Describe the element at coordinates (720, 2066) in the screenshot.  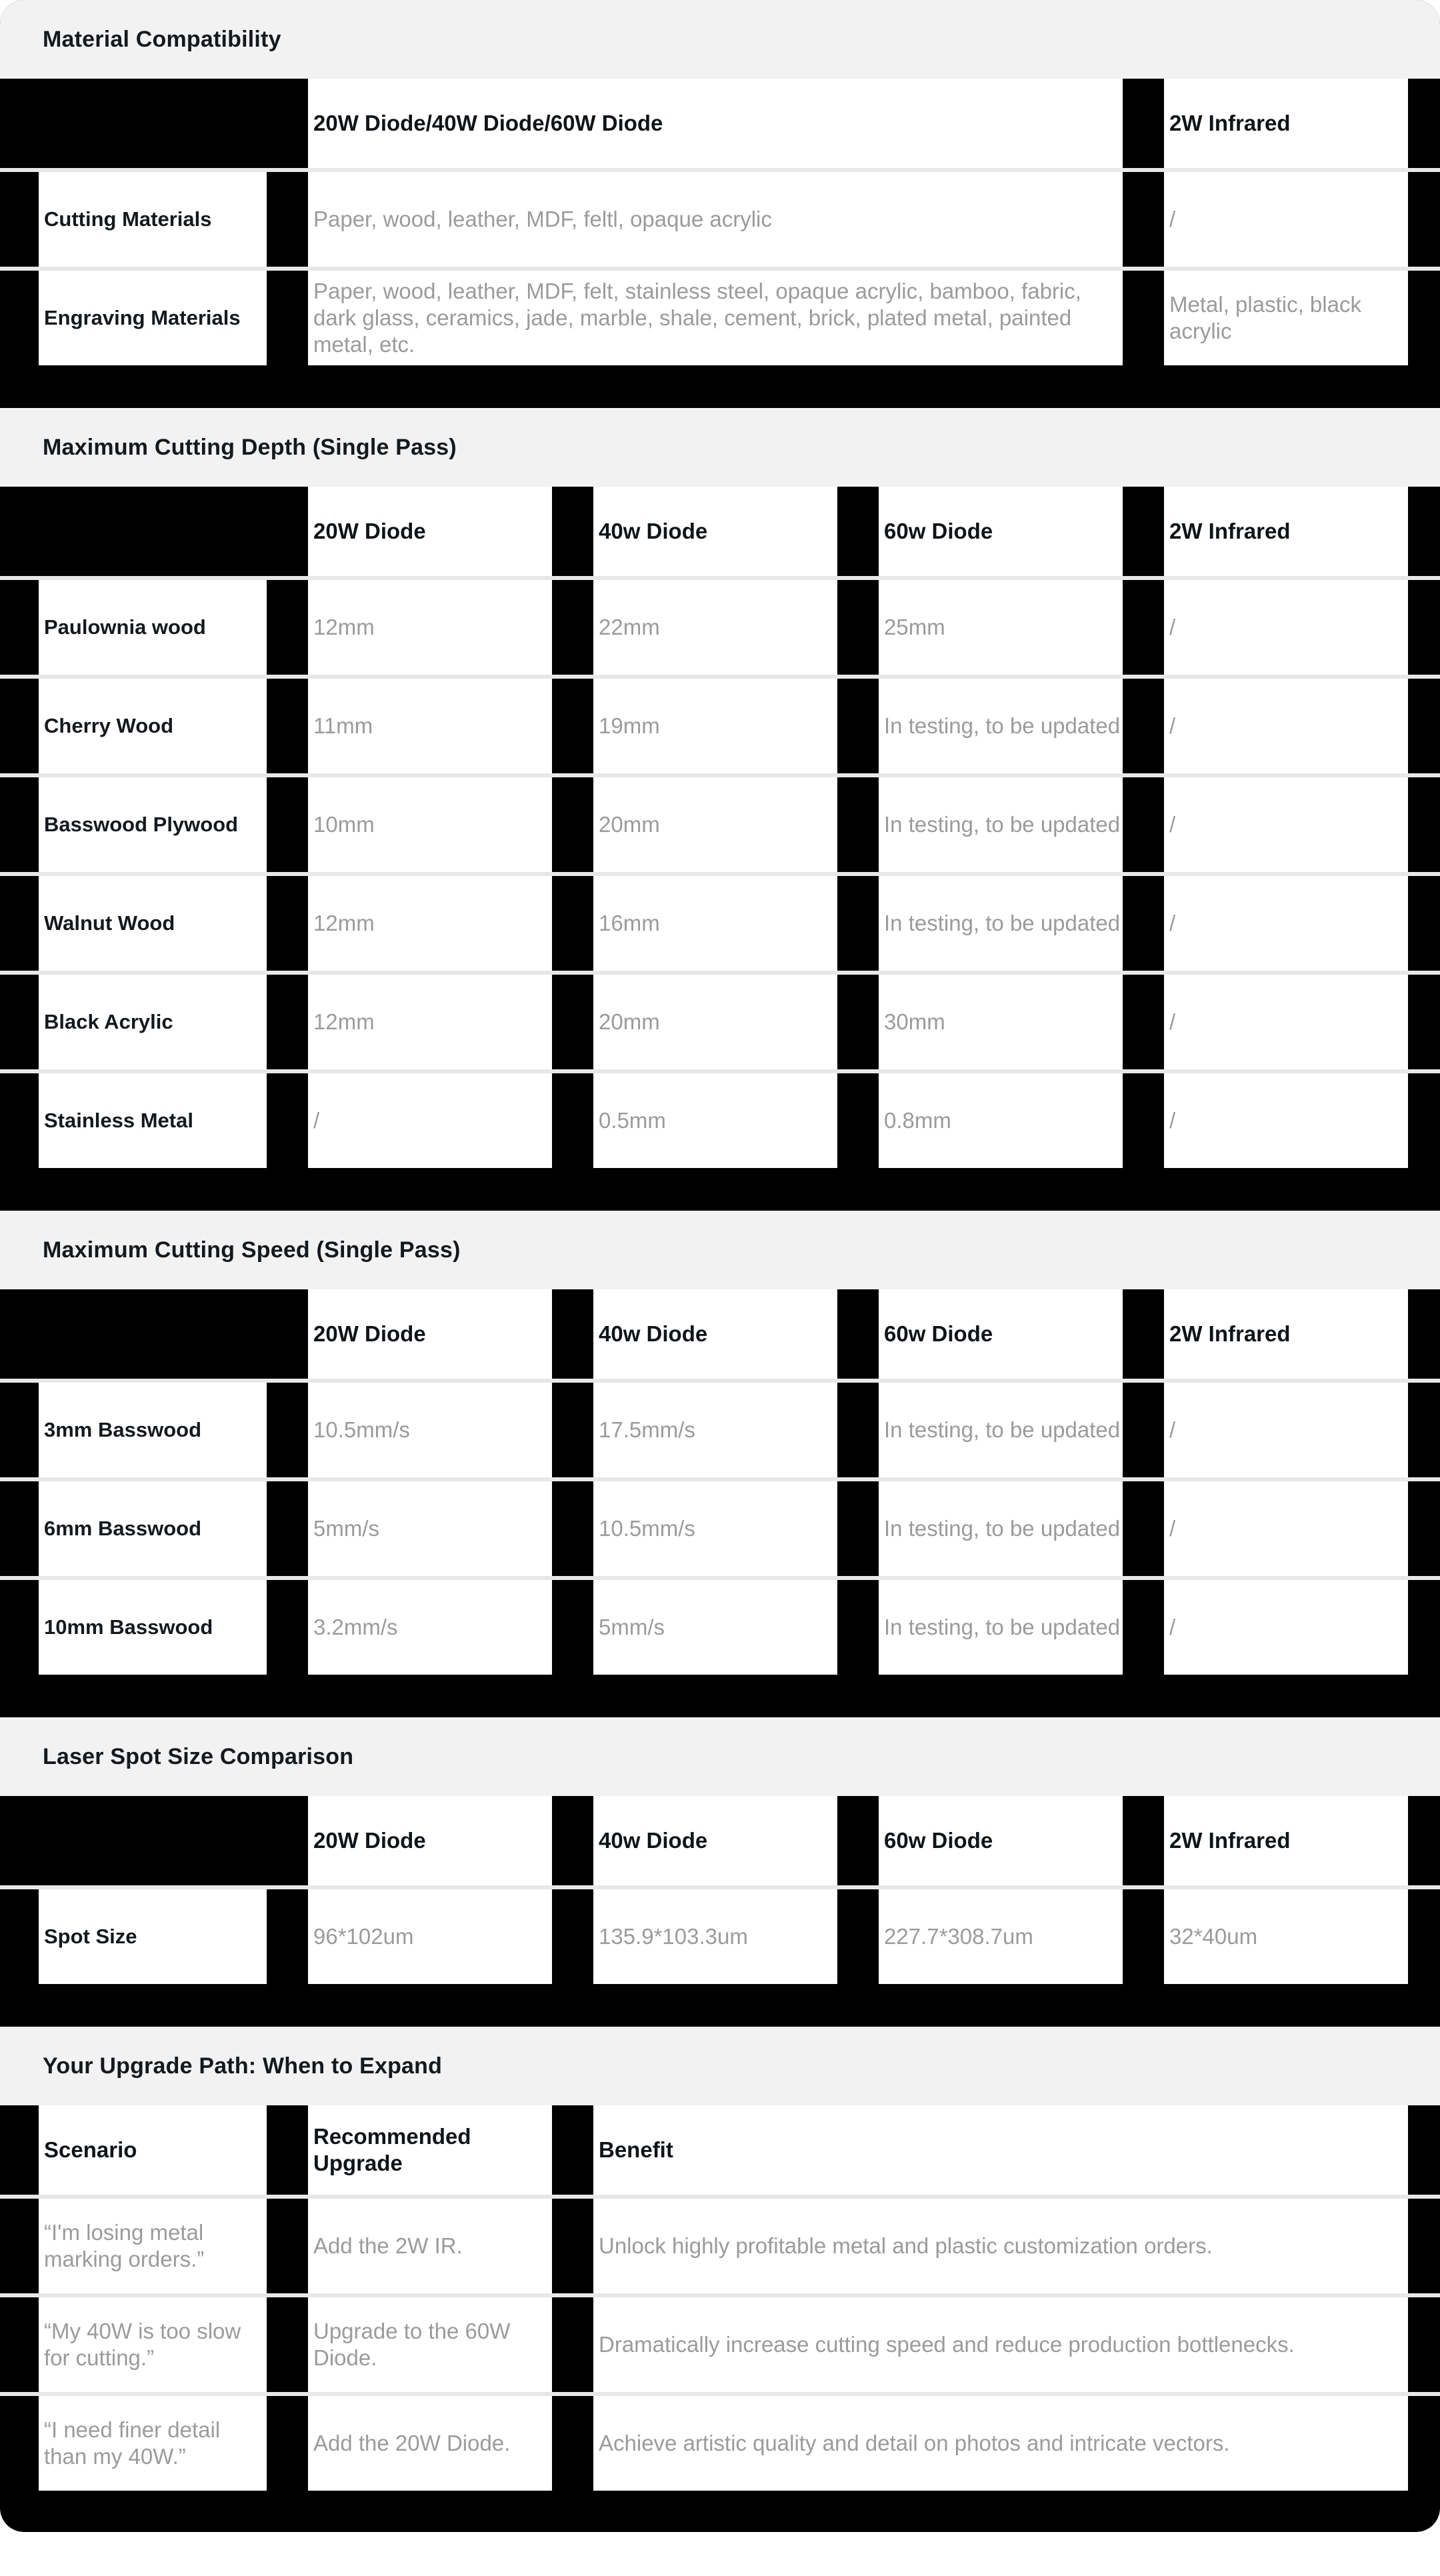
I see `section-header-band: Your Upgrade Path: When to Expand` at that location.